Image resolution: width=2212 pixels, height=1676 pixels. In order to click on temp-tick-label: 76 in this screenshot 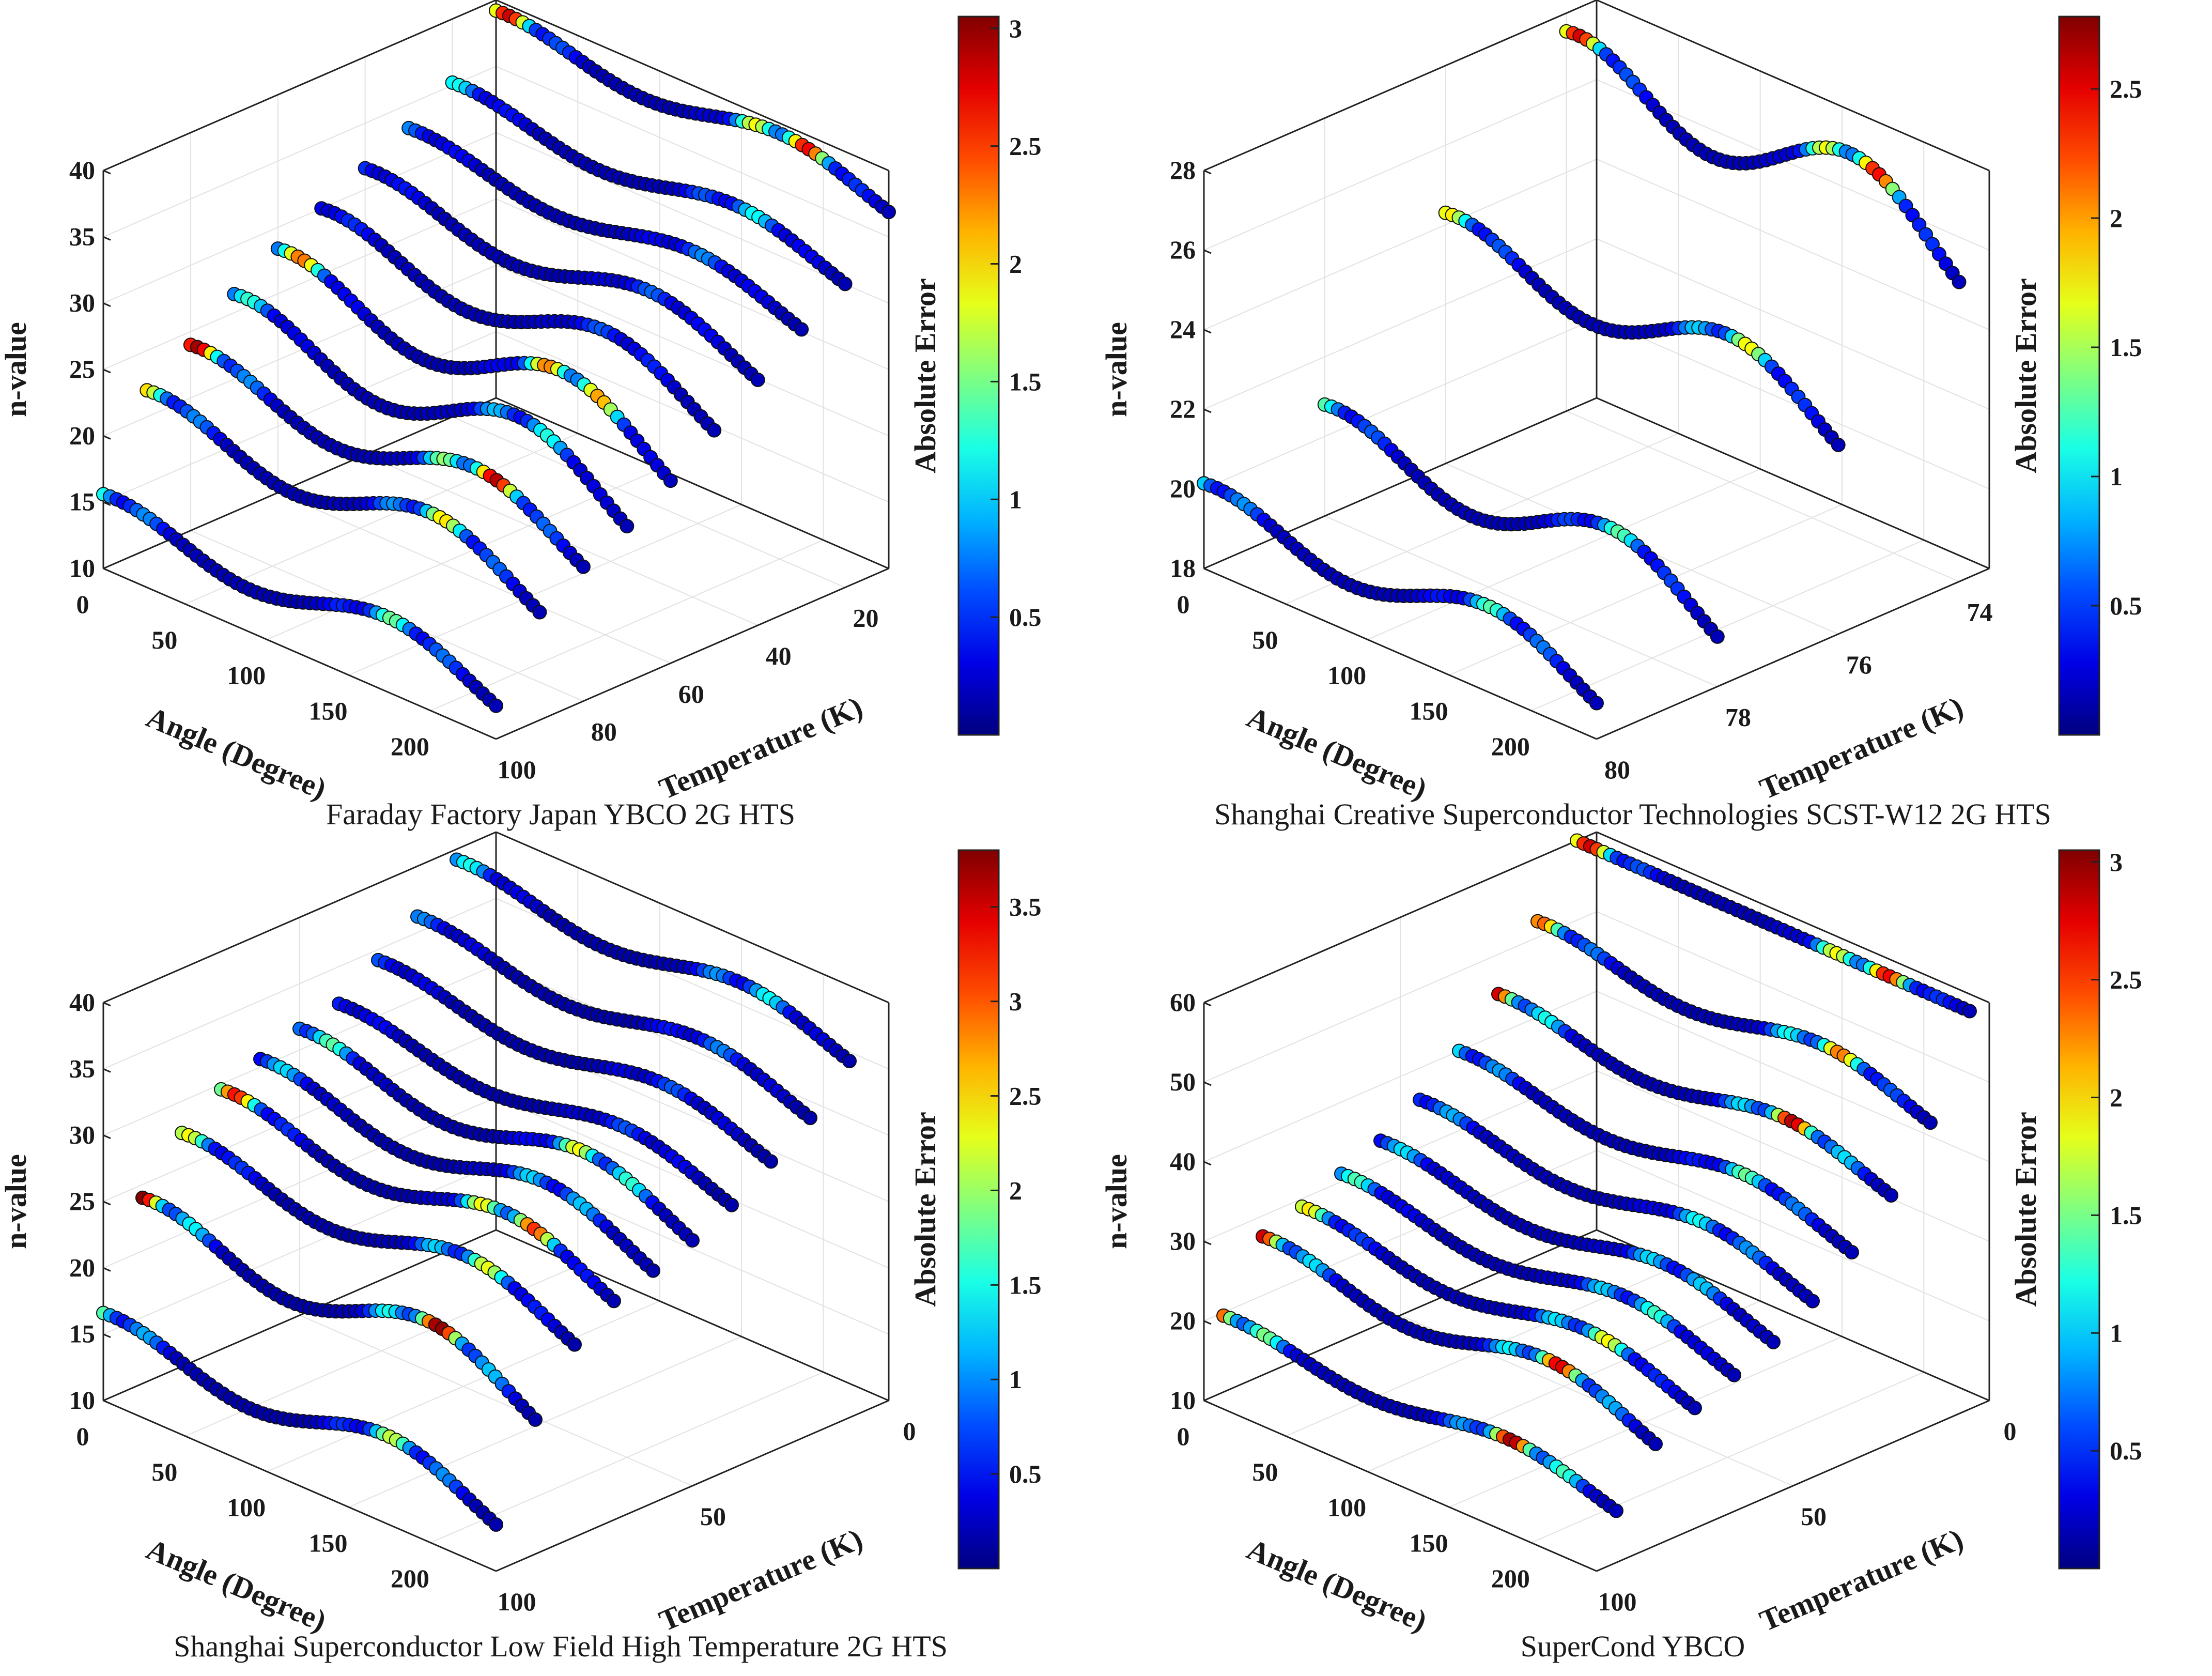, I will do `click(1859, 664)`.